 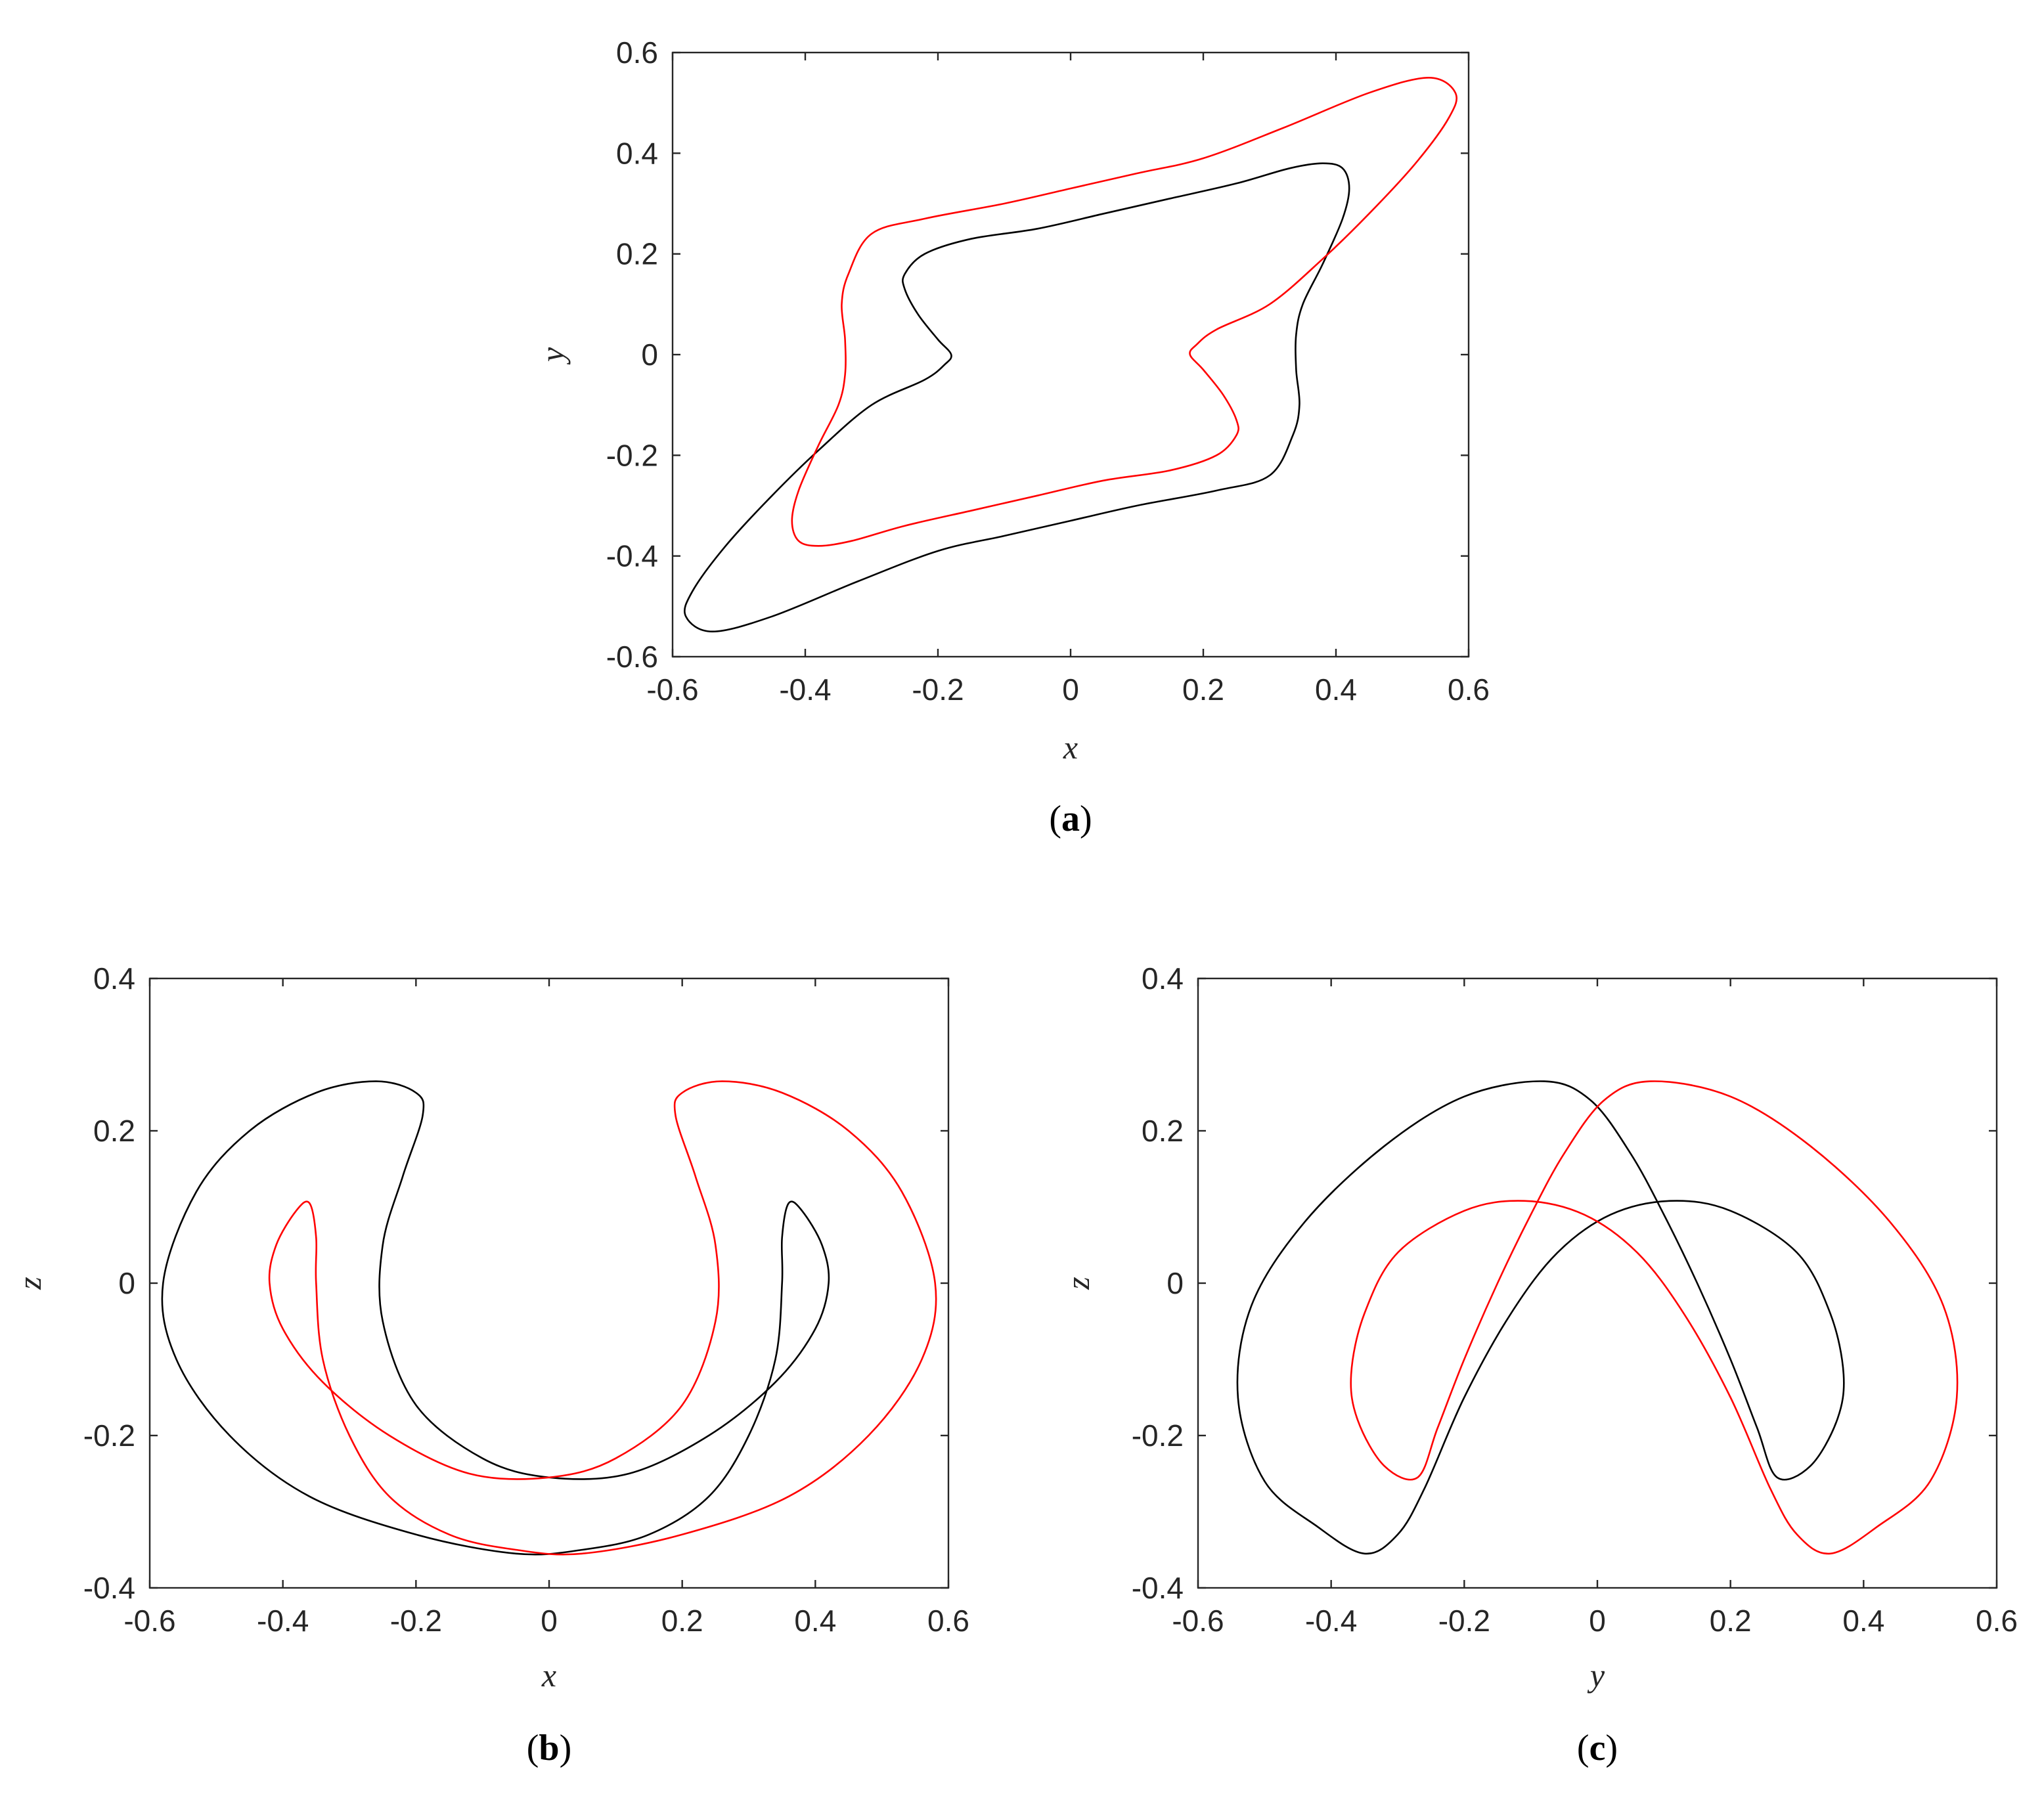 I want to click on panel-label: (c), so click(x=1598, y=1748).